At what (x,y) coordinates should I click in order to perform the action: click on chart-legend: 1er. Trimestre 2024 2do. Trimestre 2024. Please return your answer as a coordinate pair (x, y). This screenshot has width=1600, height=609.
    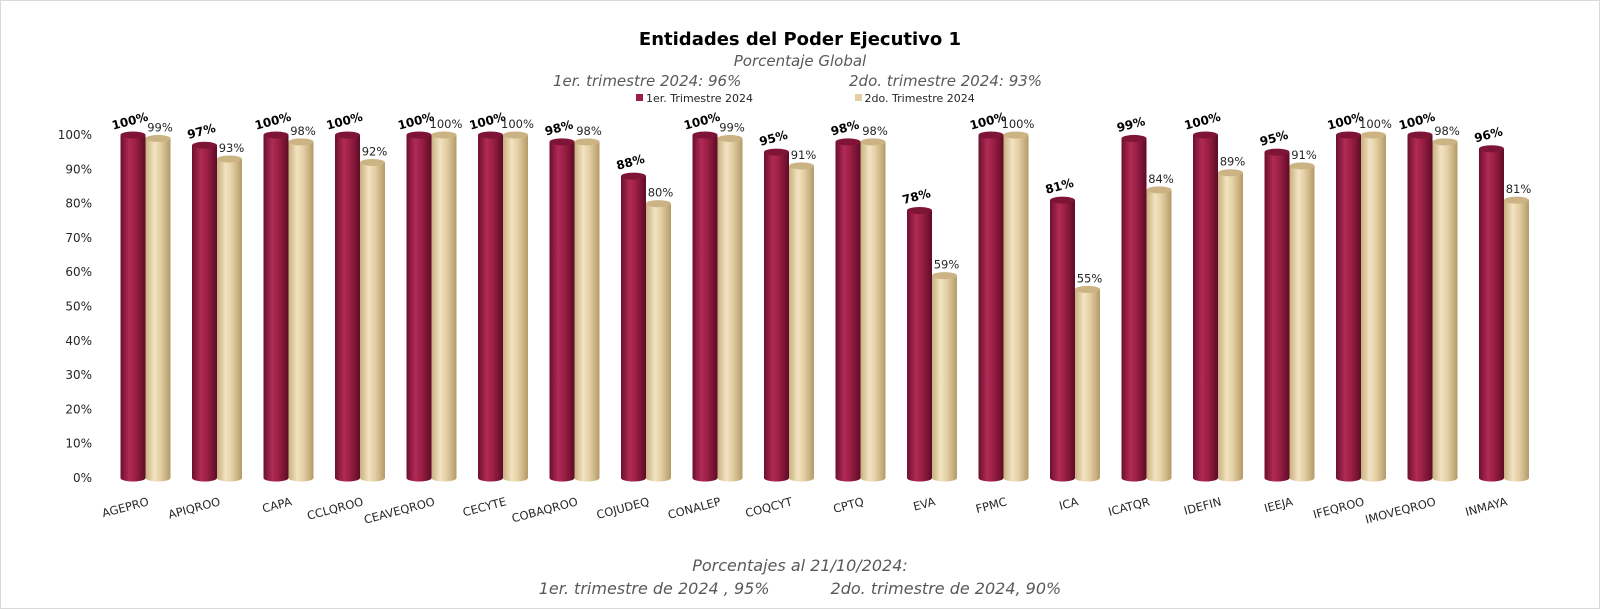
    Looking at the image, I should click on (854, 98).